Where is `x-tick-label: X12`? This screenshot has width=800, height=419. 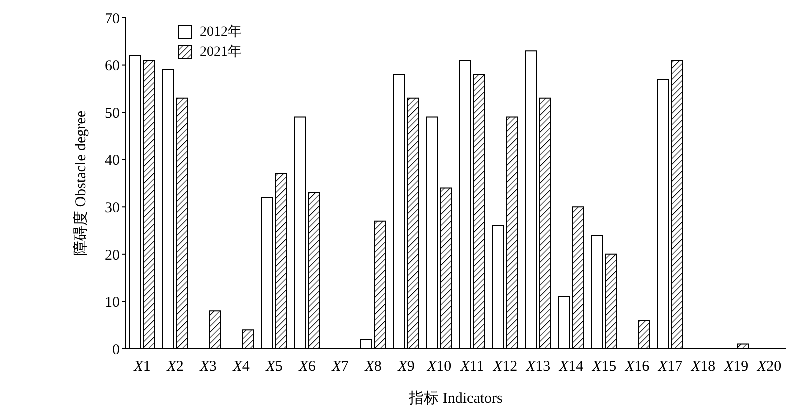
x-tick-label: X12 is located at coordinates (505, 367).